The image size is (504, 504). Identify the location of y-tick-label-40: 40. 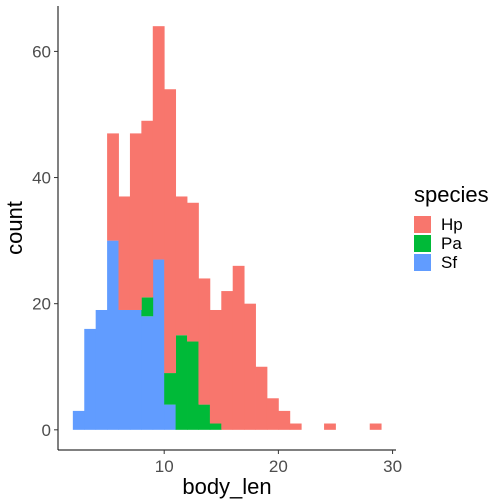
(41, 178).